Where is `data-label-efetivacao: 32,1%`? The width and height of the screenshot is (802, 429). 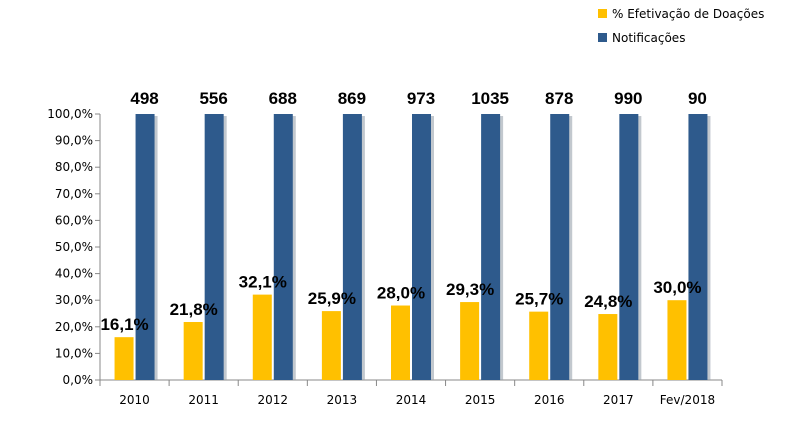 data-label-efetivacao: 32,1% is located at coordinates (263, 282).